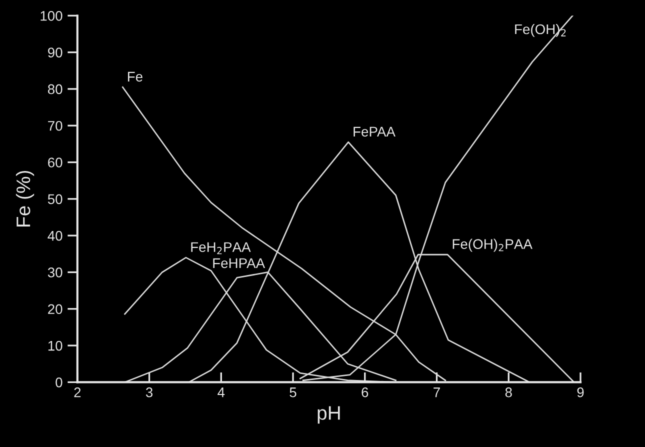 The width and height of the screenshot is (645, 447). What do you see at coordinates (365, 392) in the screenshot?
I see `x-tick-label: 6` at bounding box center [365, 392].